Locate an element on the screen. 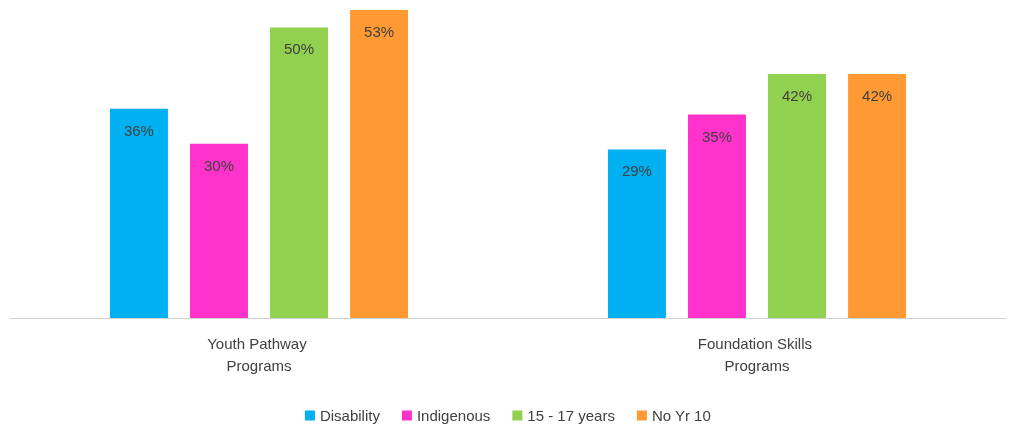 The height and width of the screenshot is (436, 1016). data-label: 29% is located at coordinates (636, 171).